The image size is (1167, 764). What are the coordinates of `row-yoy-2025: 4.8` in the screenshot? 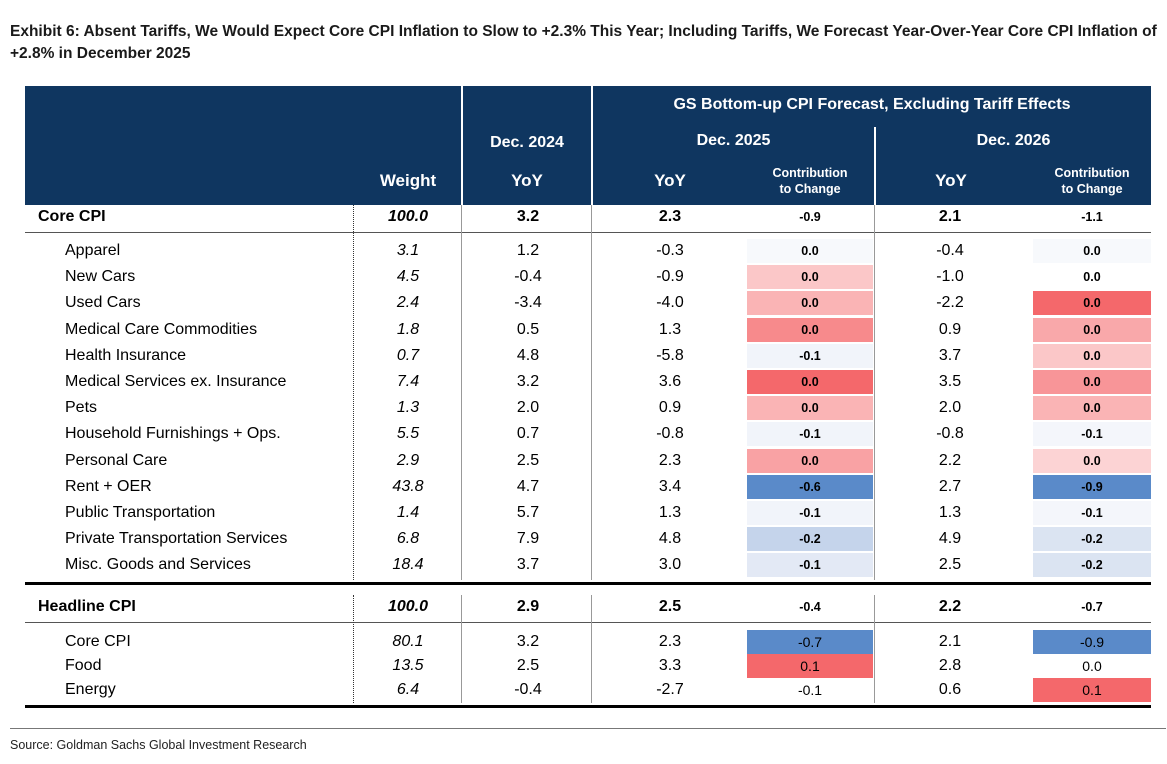 It's located at (670, 539).